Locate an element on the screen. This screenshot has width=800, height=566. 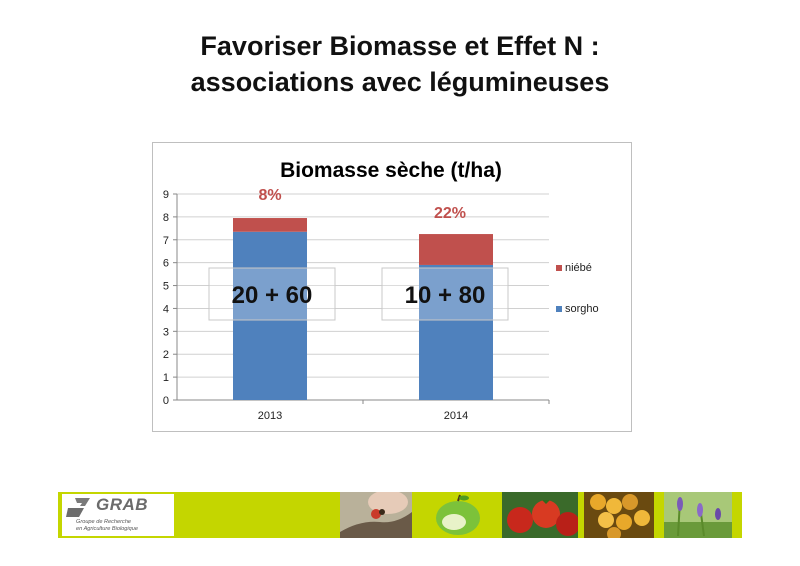
chart-title: Biomasse sèche (t/ha) is located at coordinates (391, 170).